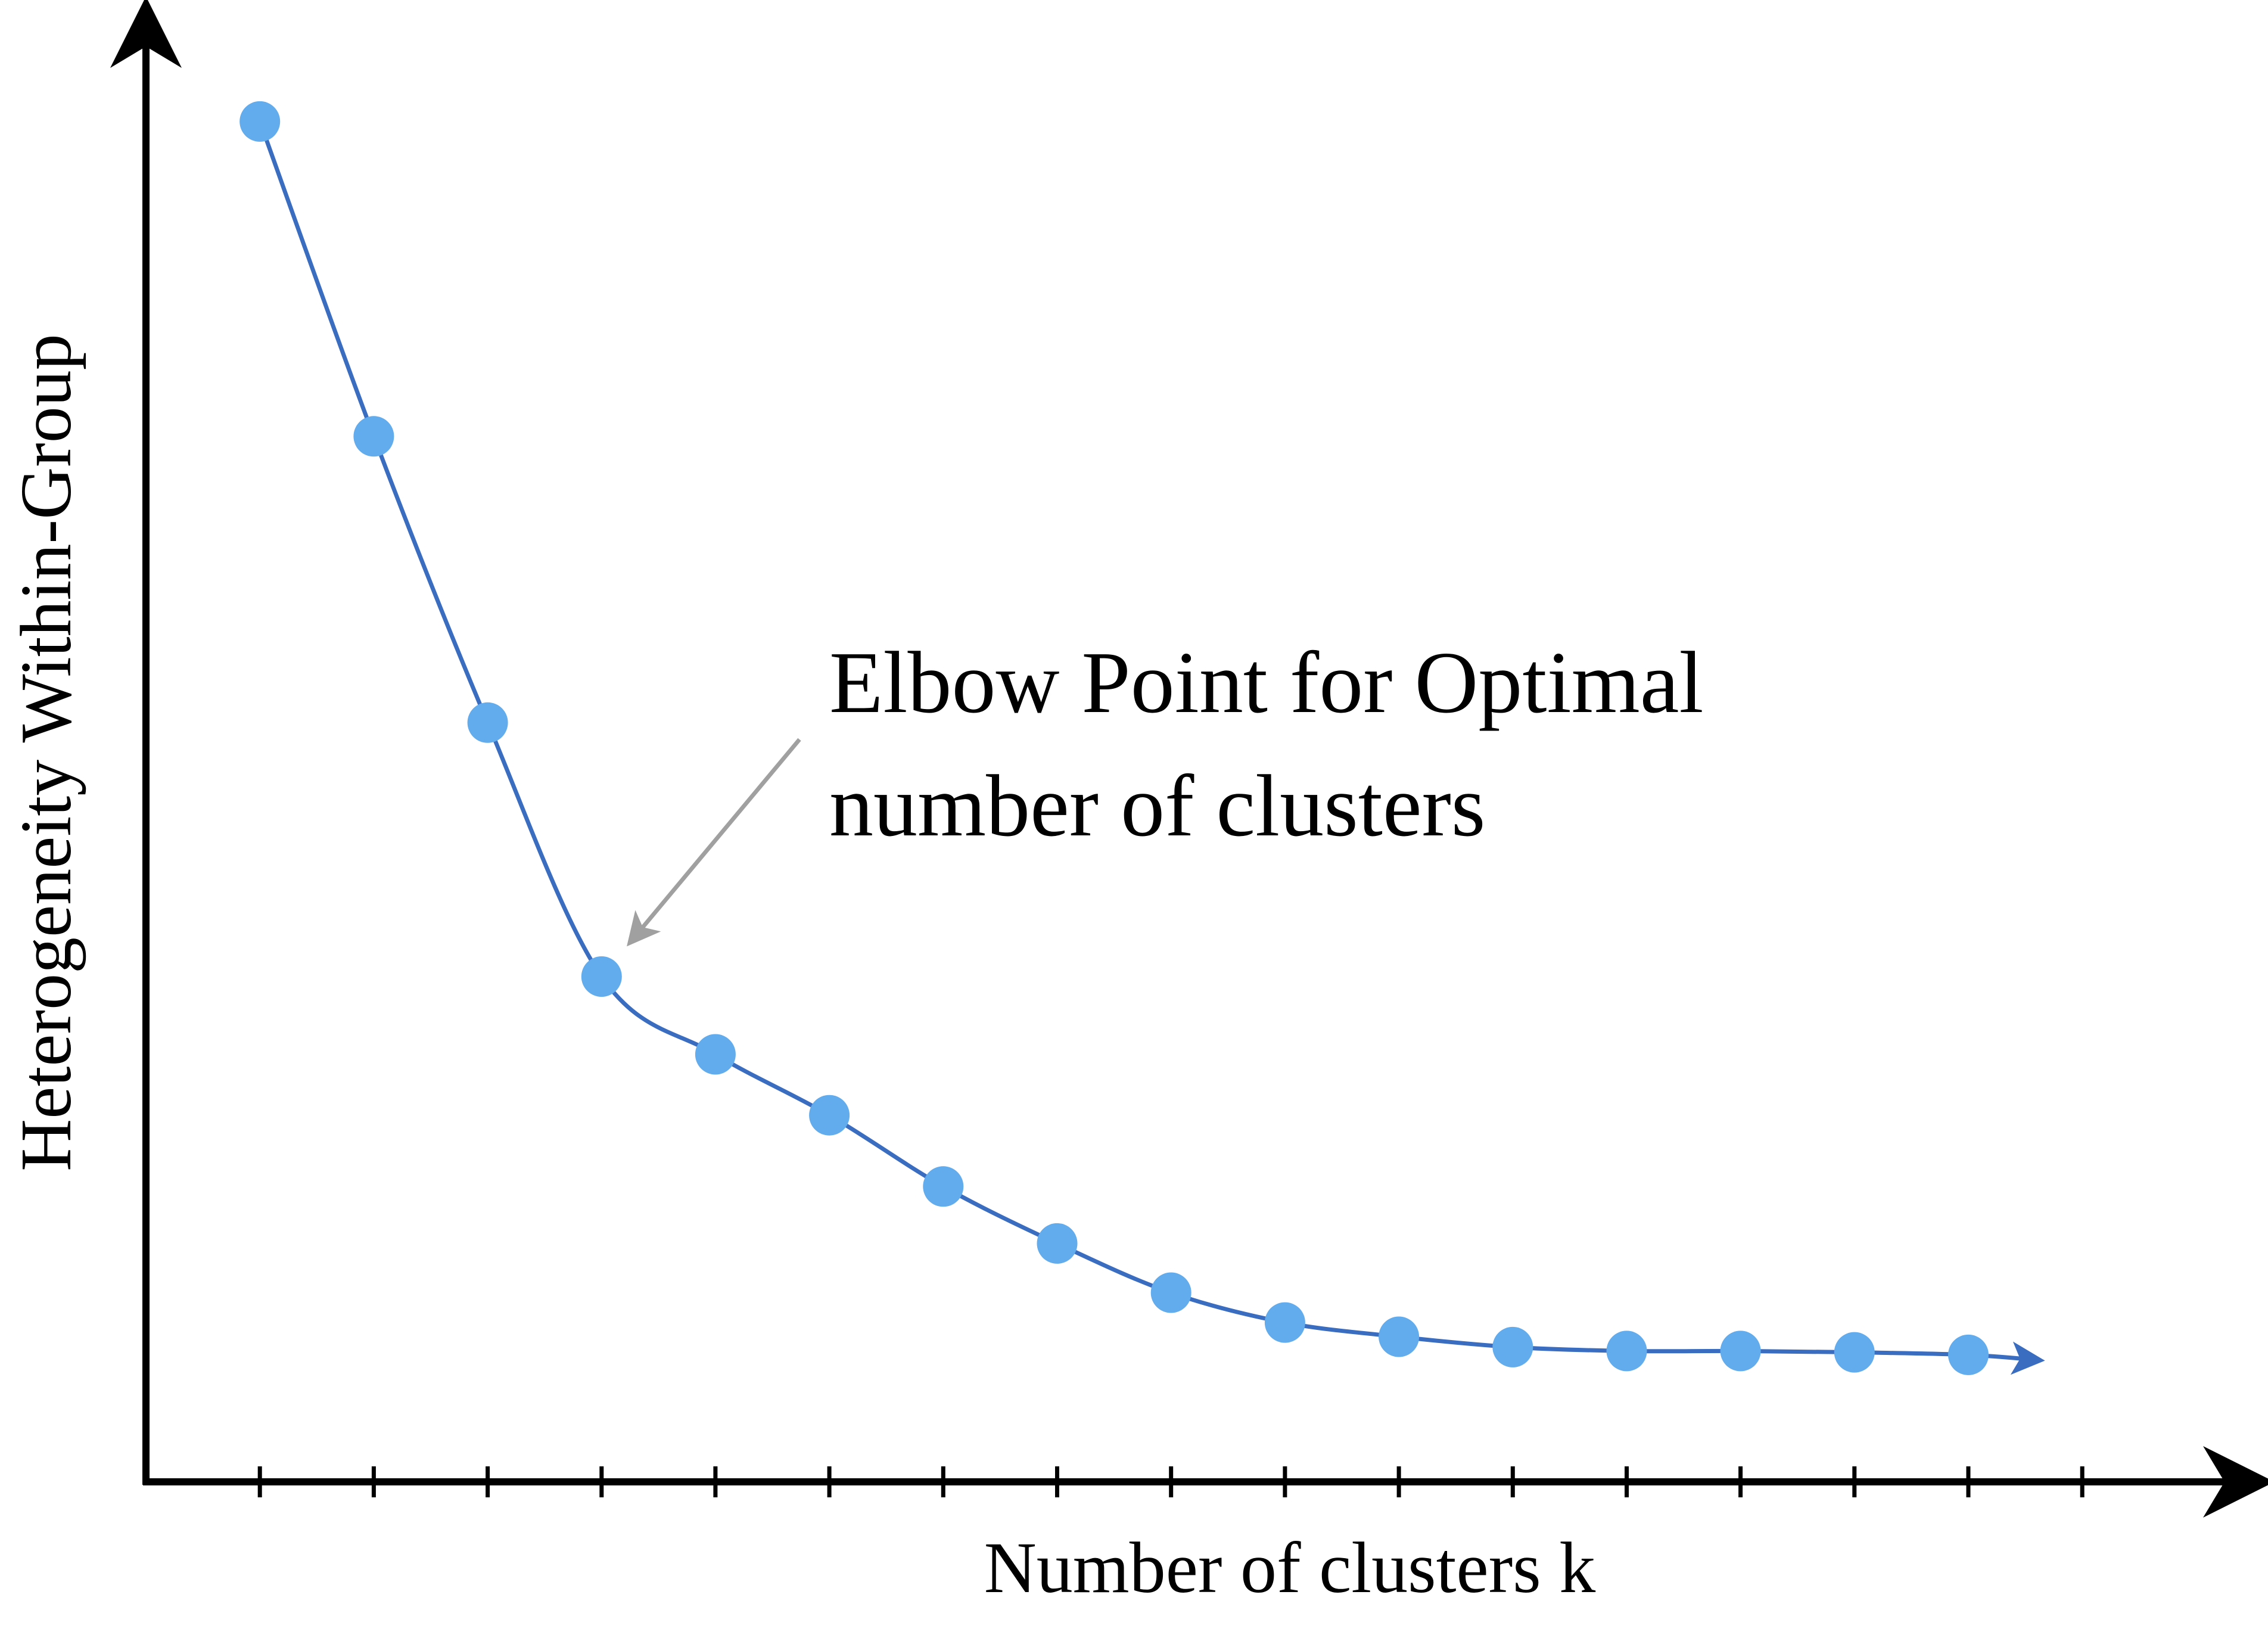 Image resolution: width=2268 pixels, height=1632 pixels. Describe the element at coordinates (46, 752) in the screenshot. I see `y-axis-label: Heterogeneity Within-Group` at that location.